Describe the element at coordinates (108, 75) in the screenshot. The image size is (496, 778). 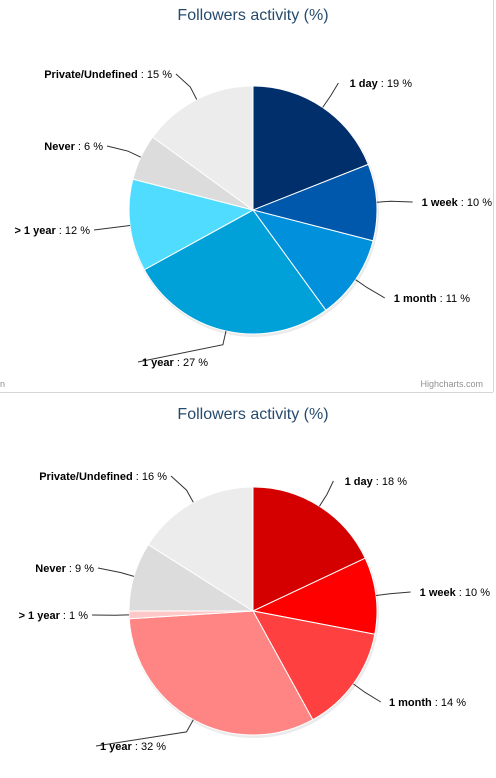
I see `data-label-private-undefined: Private/Undefined : 15 %` at that location.